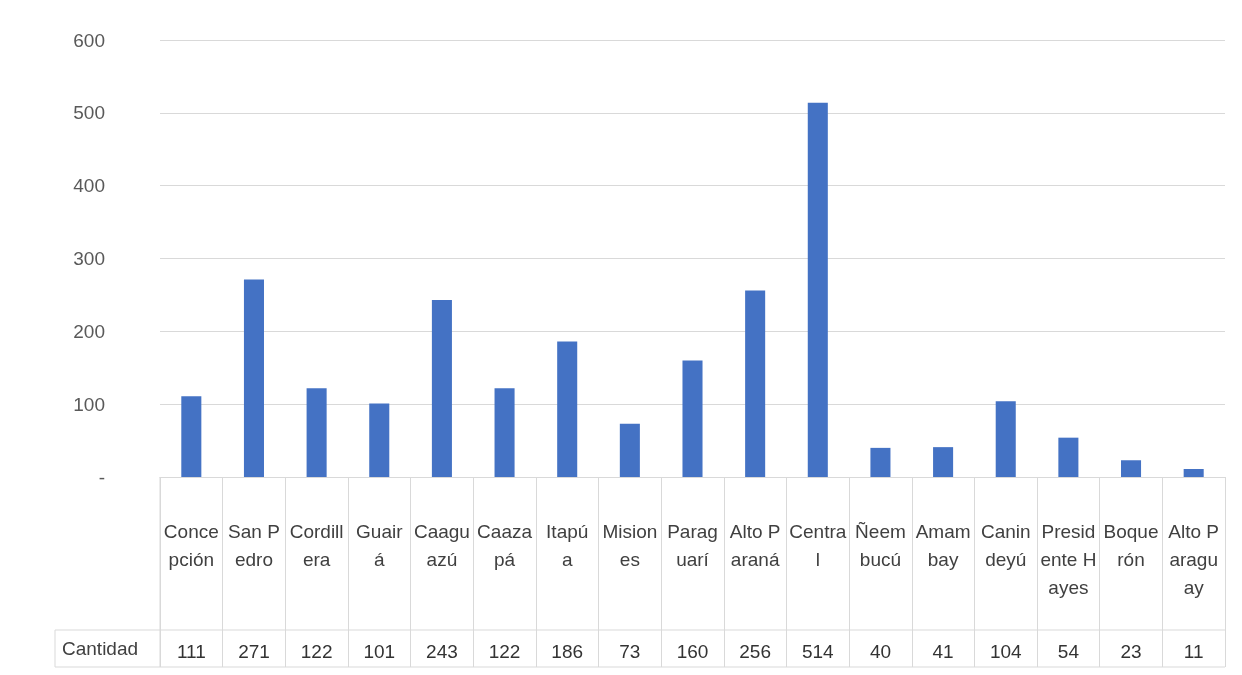 The height and width of the screenshot is (675, 1242). I want to click on x-tick-label: Ñeembucú, so click(880, 545).